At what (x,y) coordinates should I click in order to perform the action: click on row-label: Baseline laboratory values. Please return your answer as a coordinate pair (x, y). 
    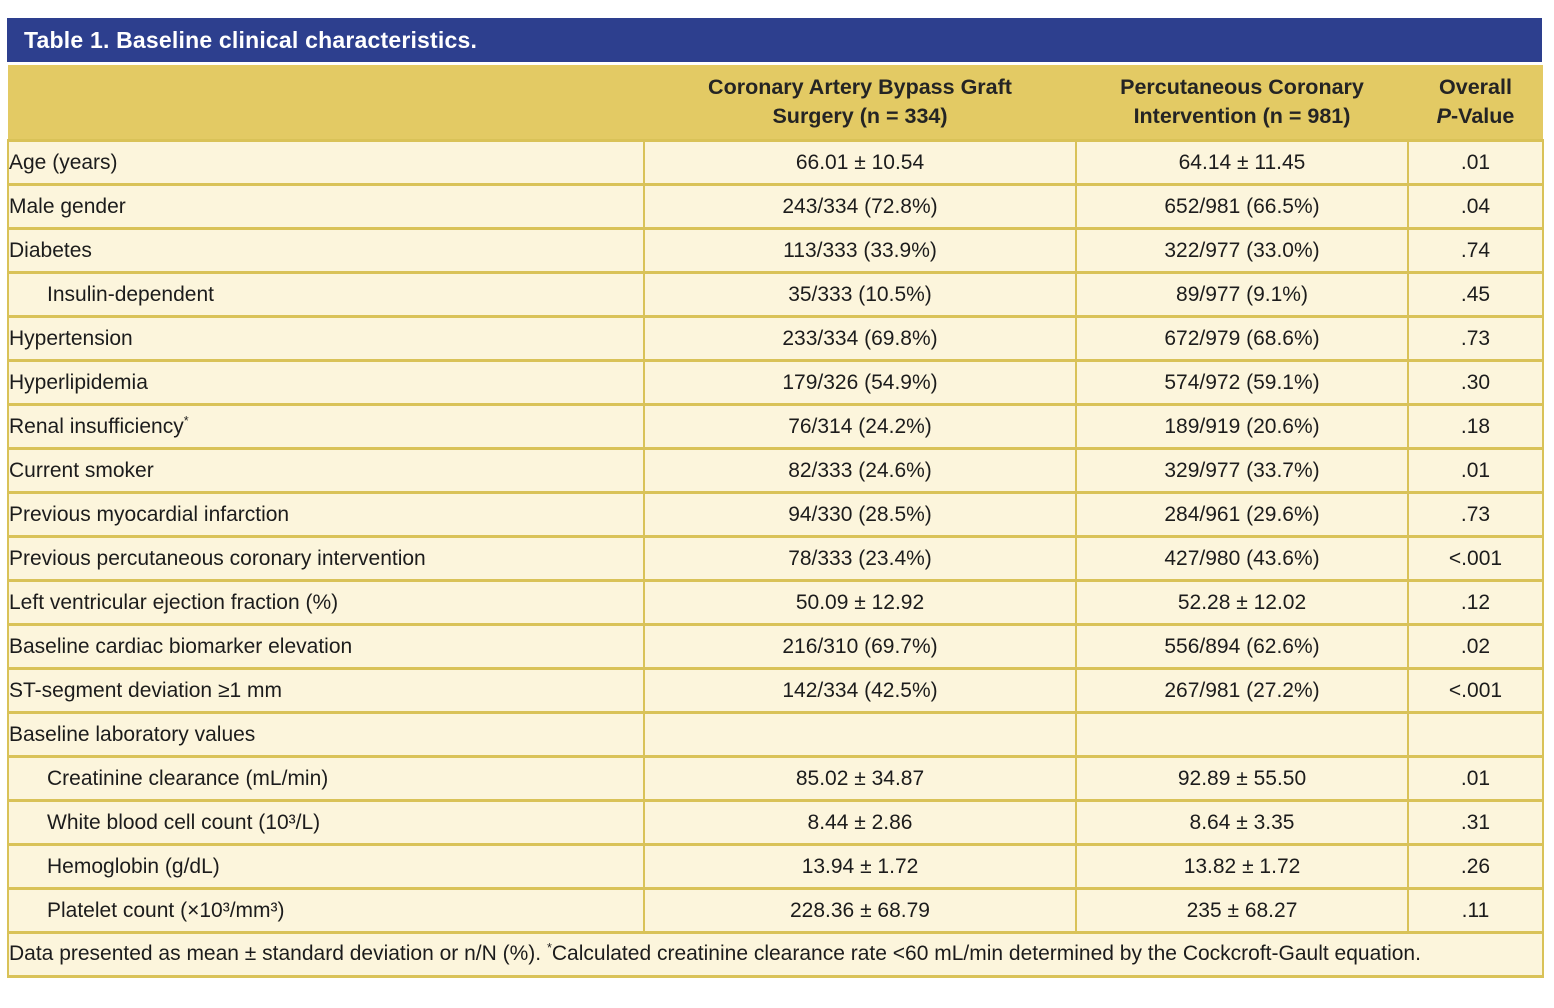
    Looking at the image, I should click on (326, 734).